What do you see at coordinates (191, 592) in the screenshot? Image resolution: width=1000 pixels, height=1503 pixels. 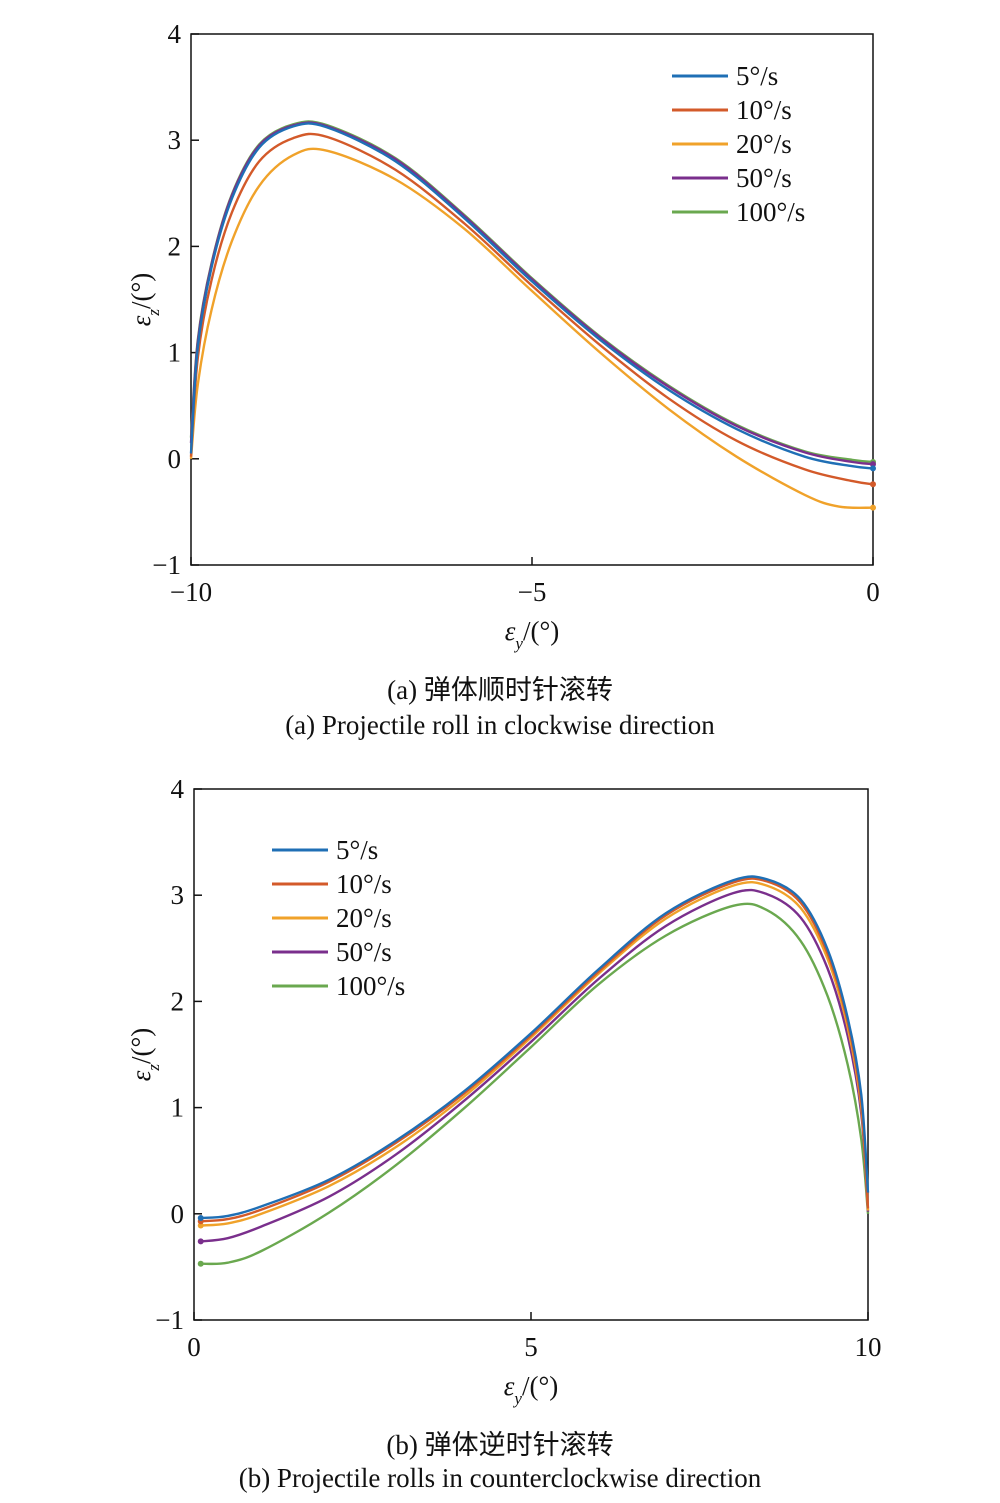 I see `x-tick-label: −10` at bounding box center [191, 592].